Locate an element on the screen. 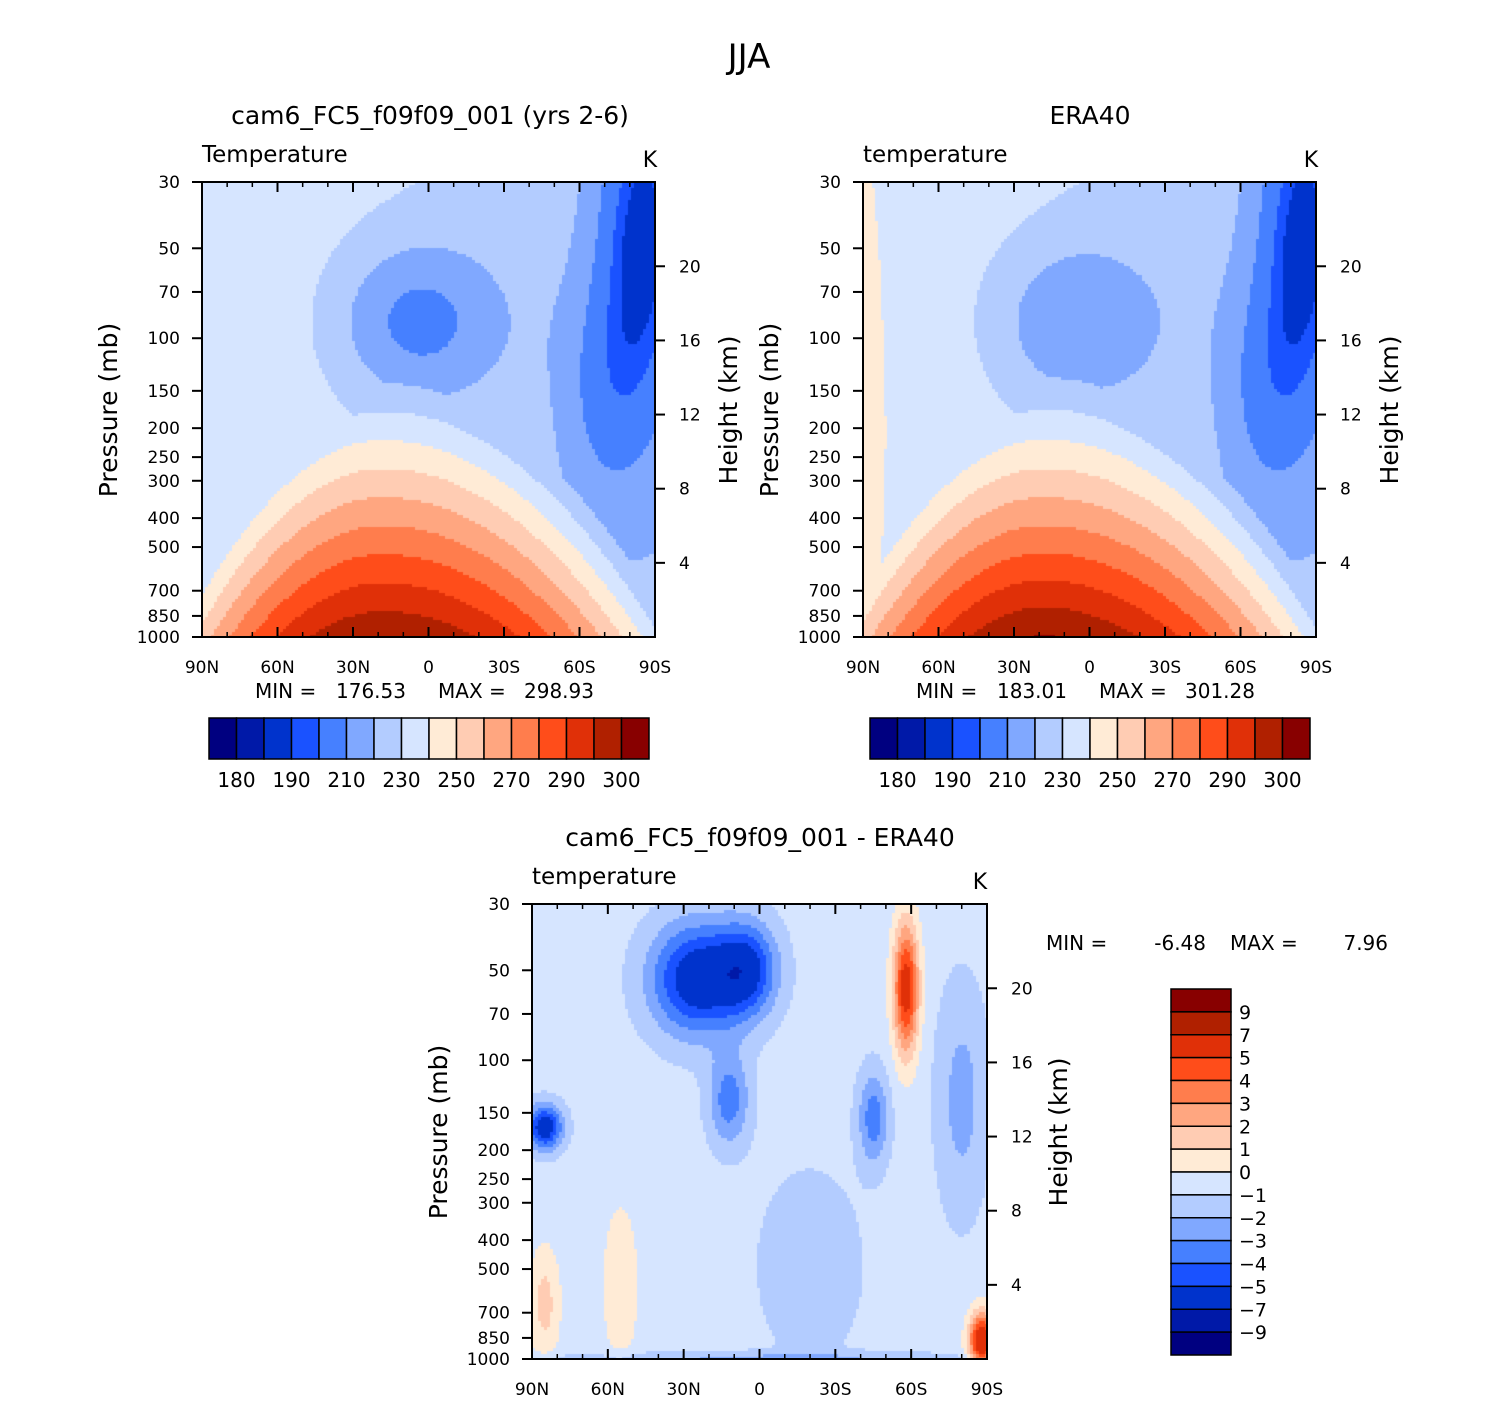  min-value: 176.53 is located at coordinates (371, 691).